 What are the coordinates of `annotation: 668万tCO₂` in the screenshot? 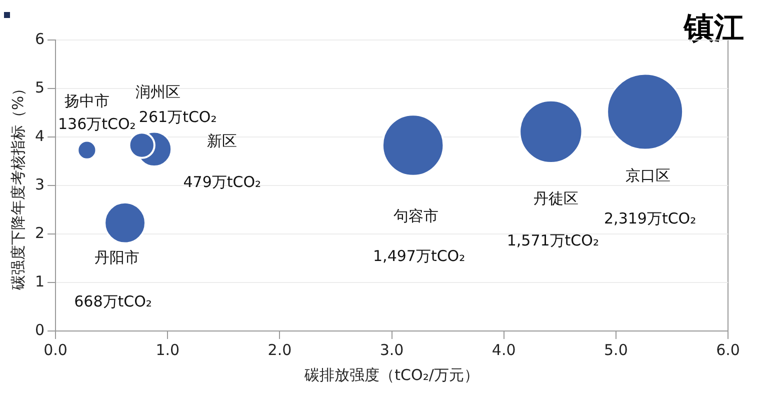 It's located at (113, 301).